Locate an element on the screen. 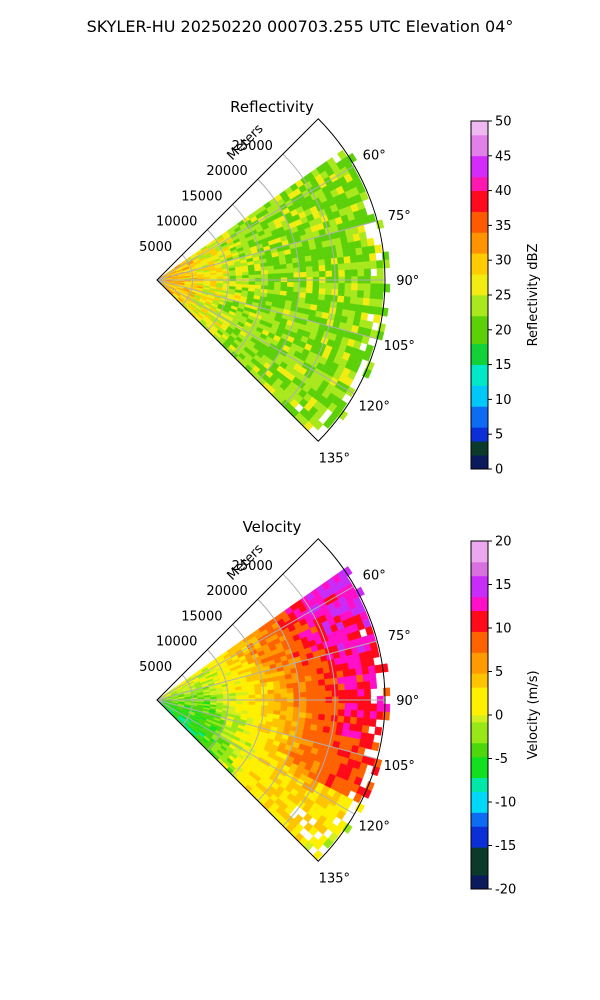  range-tick-label: 5000 is located at coordinates (155, 247).